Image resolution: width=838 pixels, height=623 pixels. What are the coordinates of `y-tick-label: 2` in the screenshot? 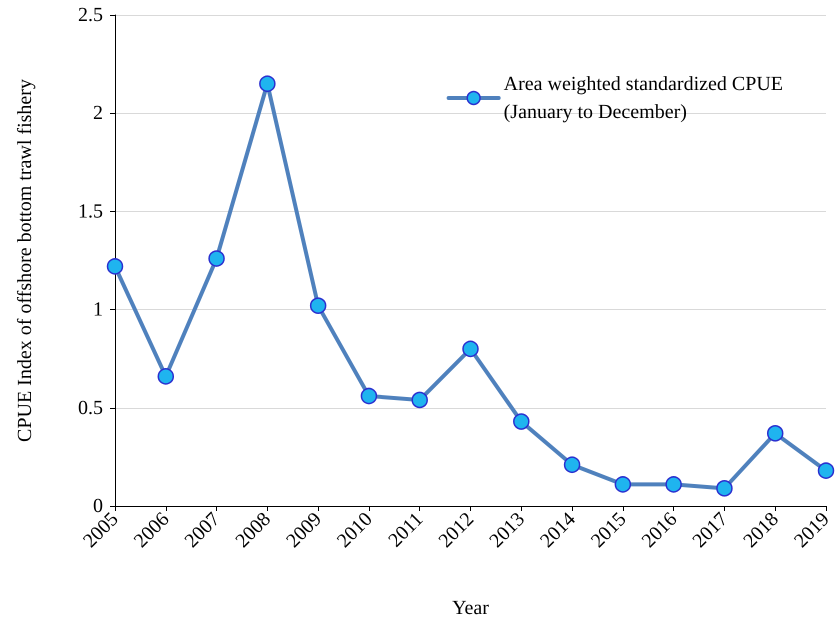 It's located at (98, 113).